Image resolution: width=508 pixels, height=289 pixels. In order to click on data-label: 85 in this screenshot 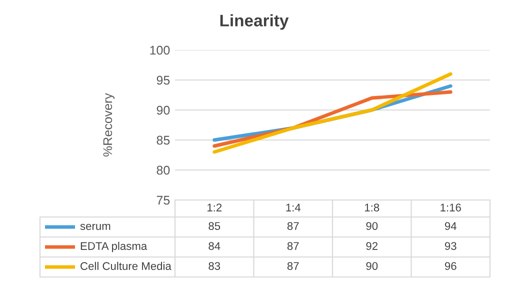, I will do `click(214, 226)`.